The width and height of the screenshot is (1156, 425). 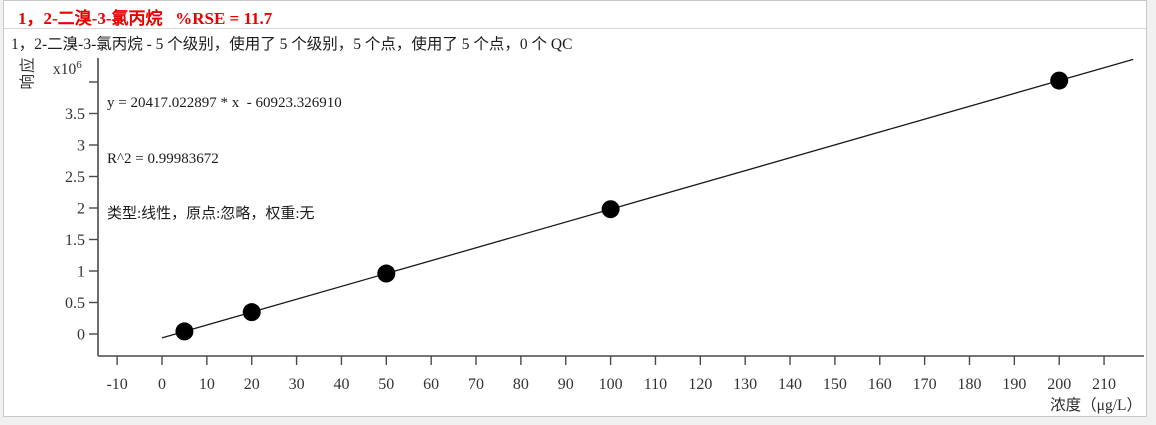 What do you see at coordinates (207, 384) in the screenshot?
I see `x-tick-label: 10` at bounding box center [207, 384].